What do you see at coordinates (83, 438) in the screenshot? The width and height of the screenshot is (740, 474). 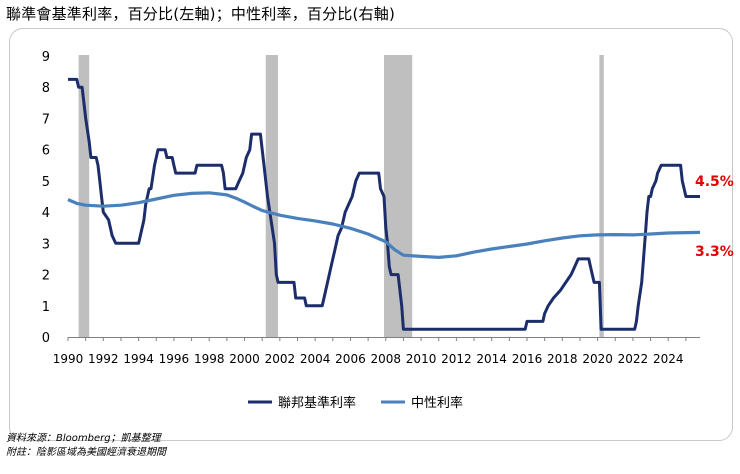 I see `source-line: 資料來源：Bloomberg；凱基整理` at bounding box center [83, 438].